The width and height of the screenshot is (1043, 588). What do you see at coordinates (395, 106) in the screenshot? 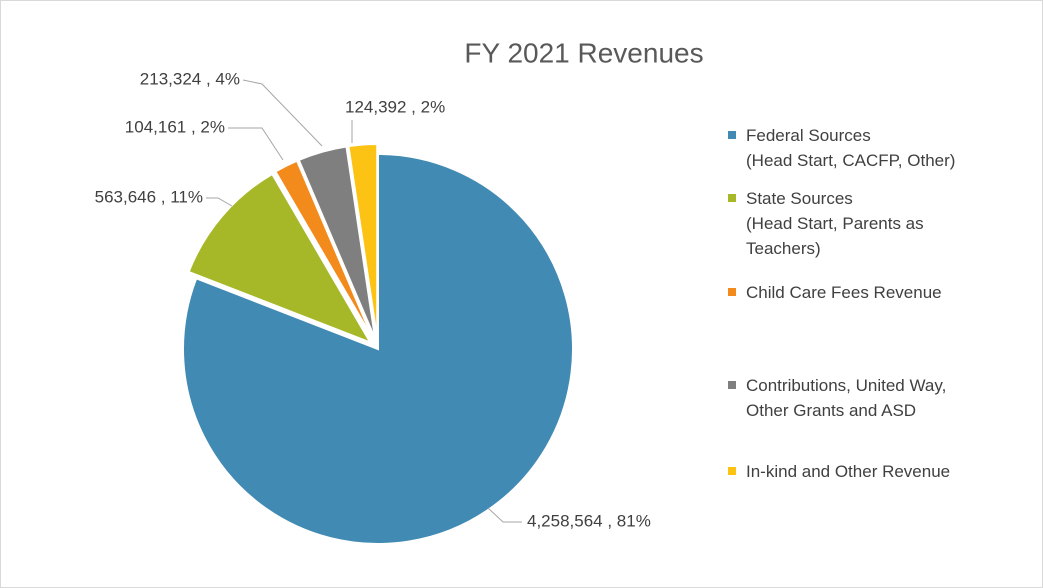
I see `data-label: 124,392 , 2%` at bounding box center [395, 106].